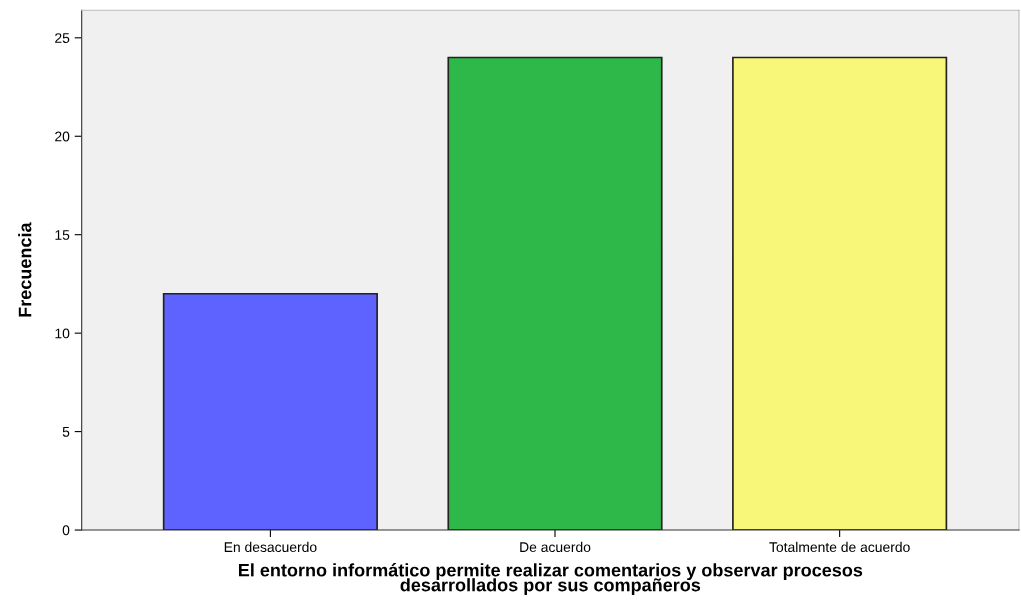  I want to click on x-axis-title: El entorno informático permite realizar comentarios y observar procesos desarrollados por sus compañeros, so click(550, 579).